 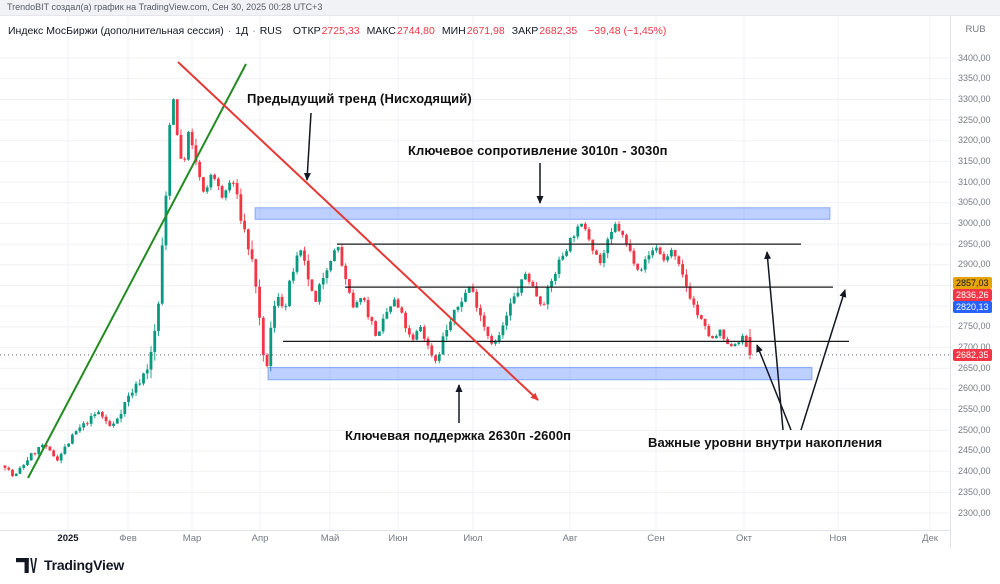 I want to click on ohlc-value: 2671,98, so click(x=485, y=31).